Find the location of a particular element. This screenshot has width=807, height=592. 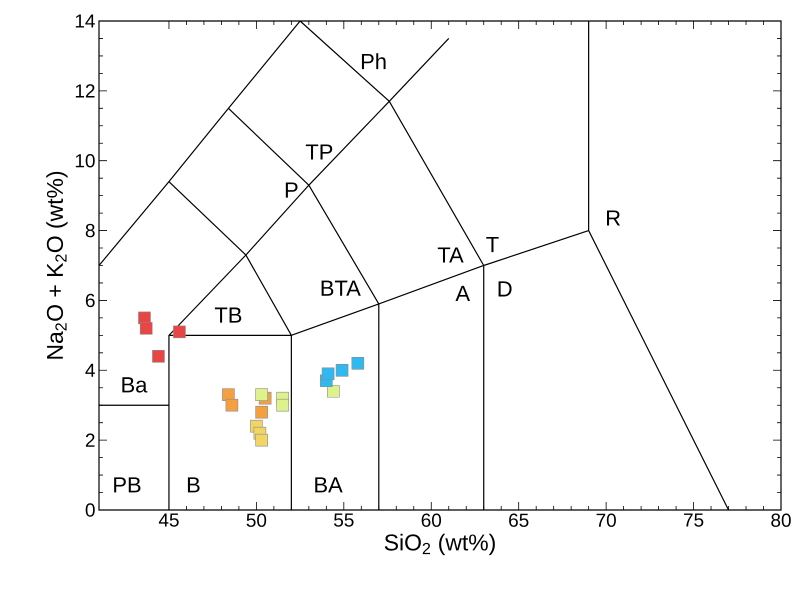

x-tick-label: 70 is located at coordinates (606, 520).